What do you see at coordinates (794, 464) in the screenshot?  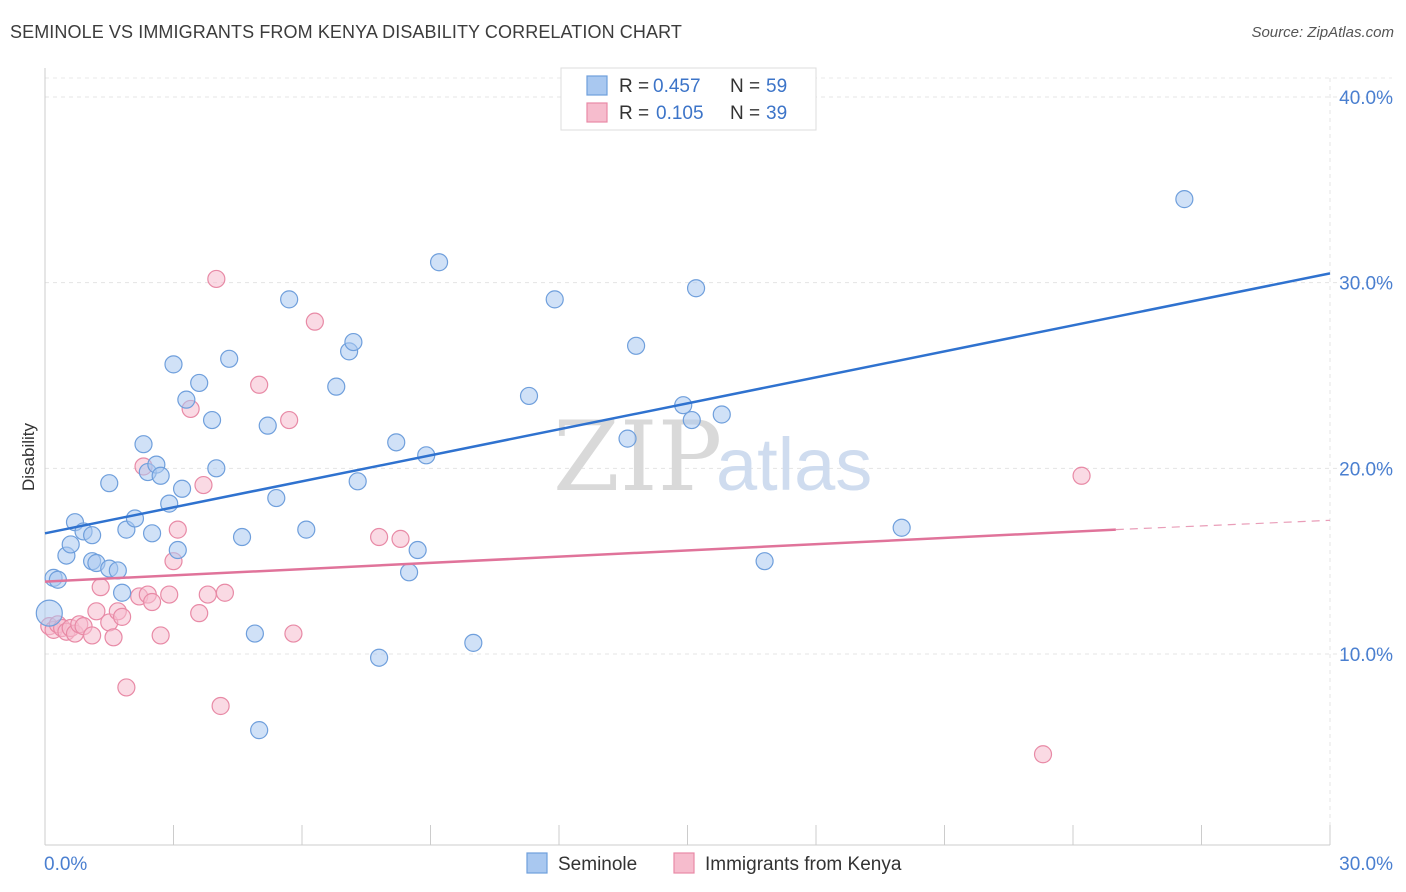 I see `watermark-atlas: atlas` at bounding box center [794, 464].